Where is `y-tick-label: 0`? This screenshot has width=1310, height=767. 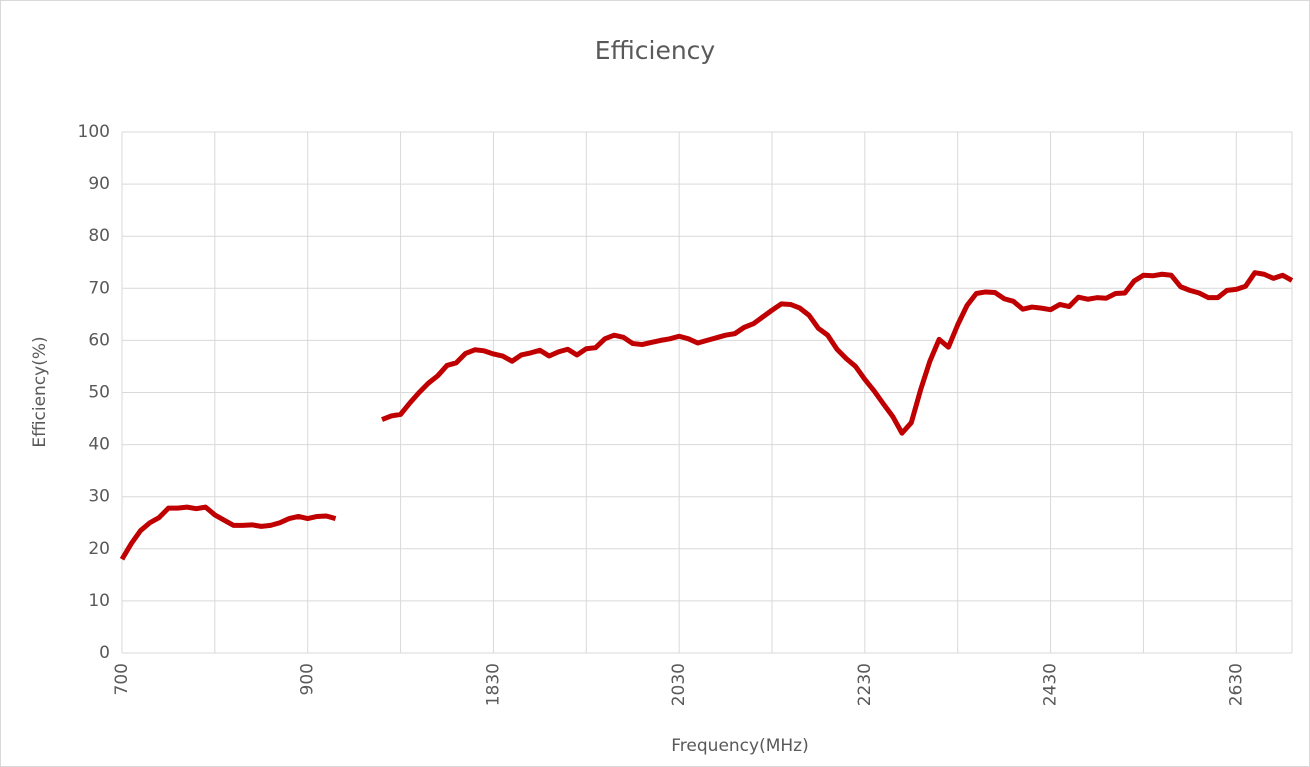 y-tick-label: 0 is located at coordinates (104, 653).